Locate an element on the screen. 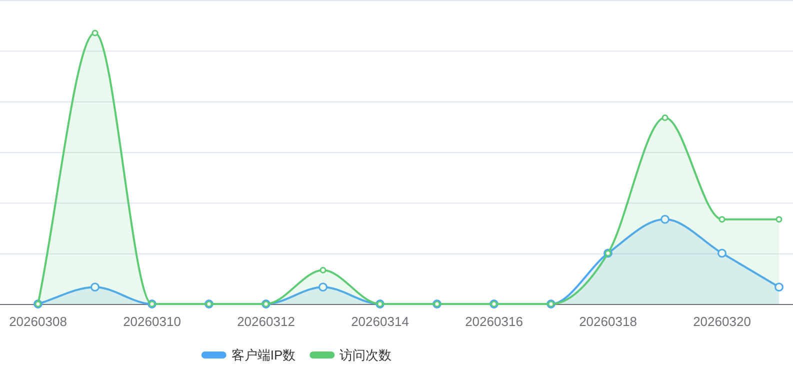  x-tick-label: 20260314 is located at coordinates (380, 321).